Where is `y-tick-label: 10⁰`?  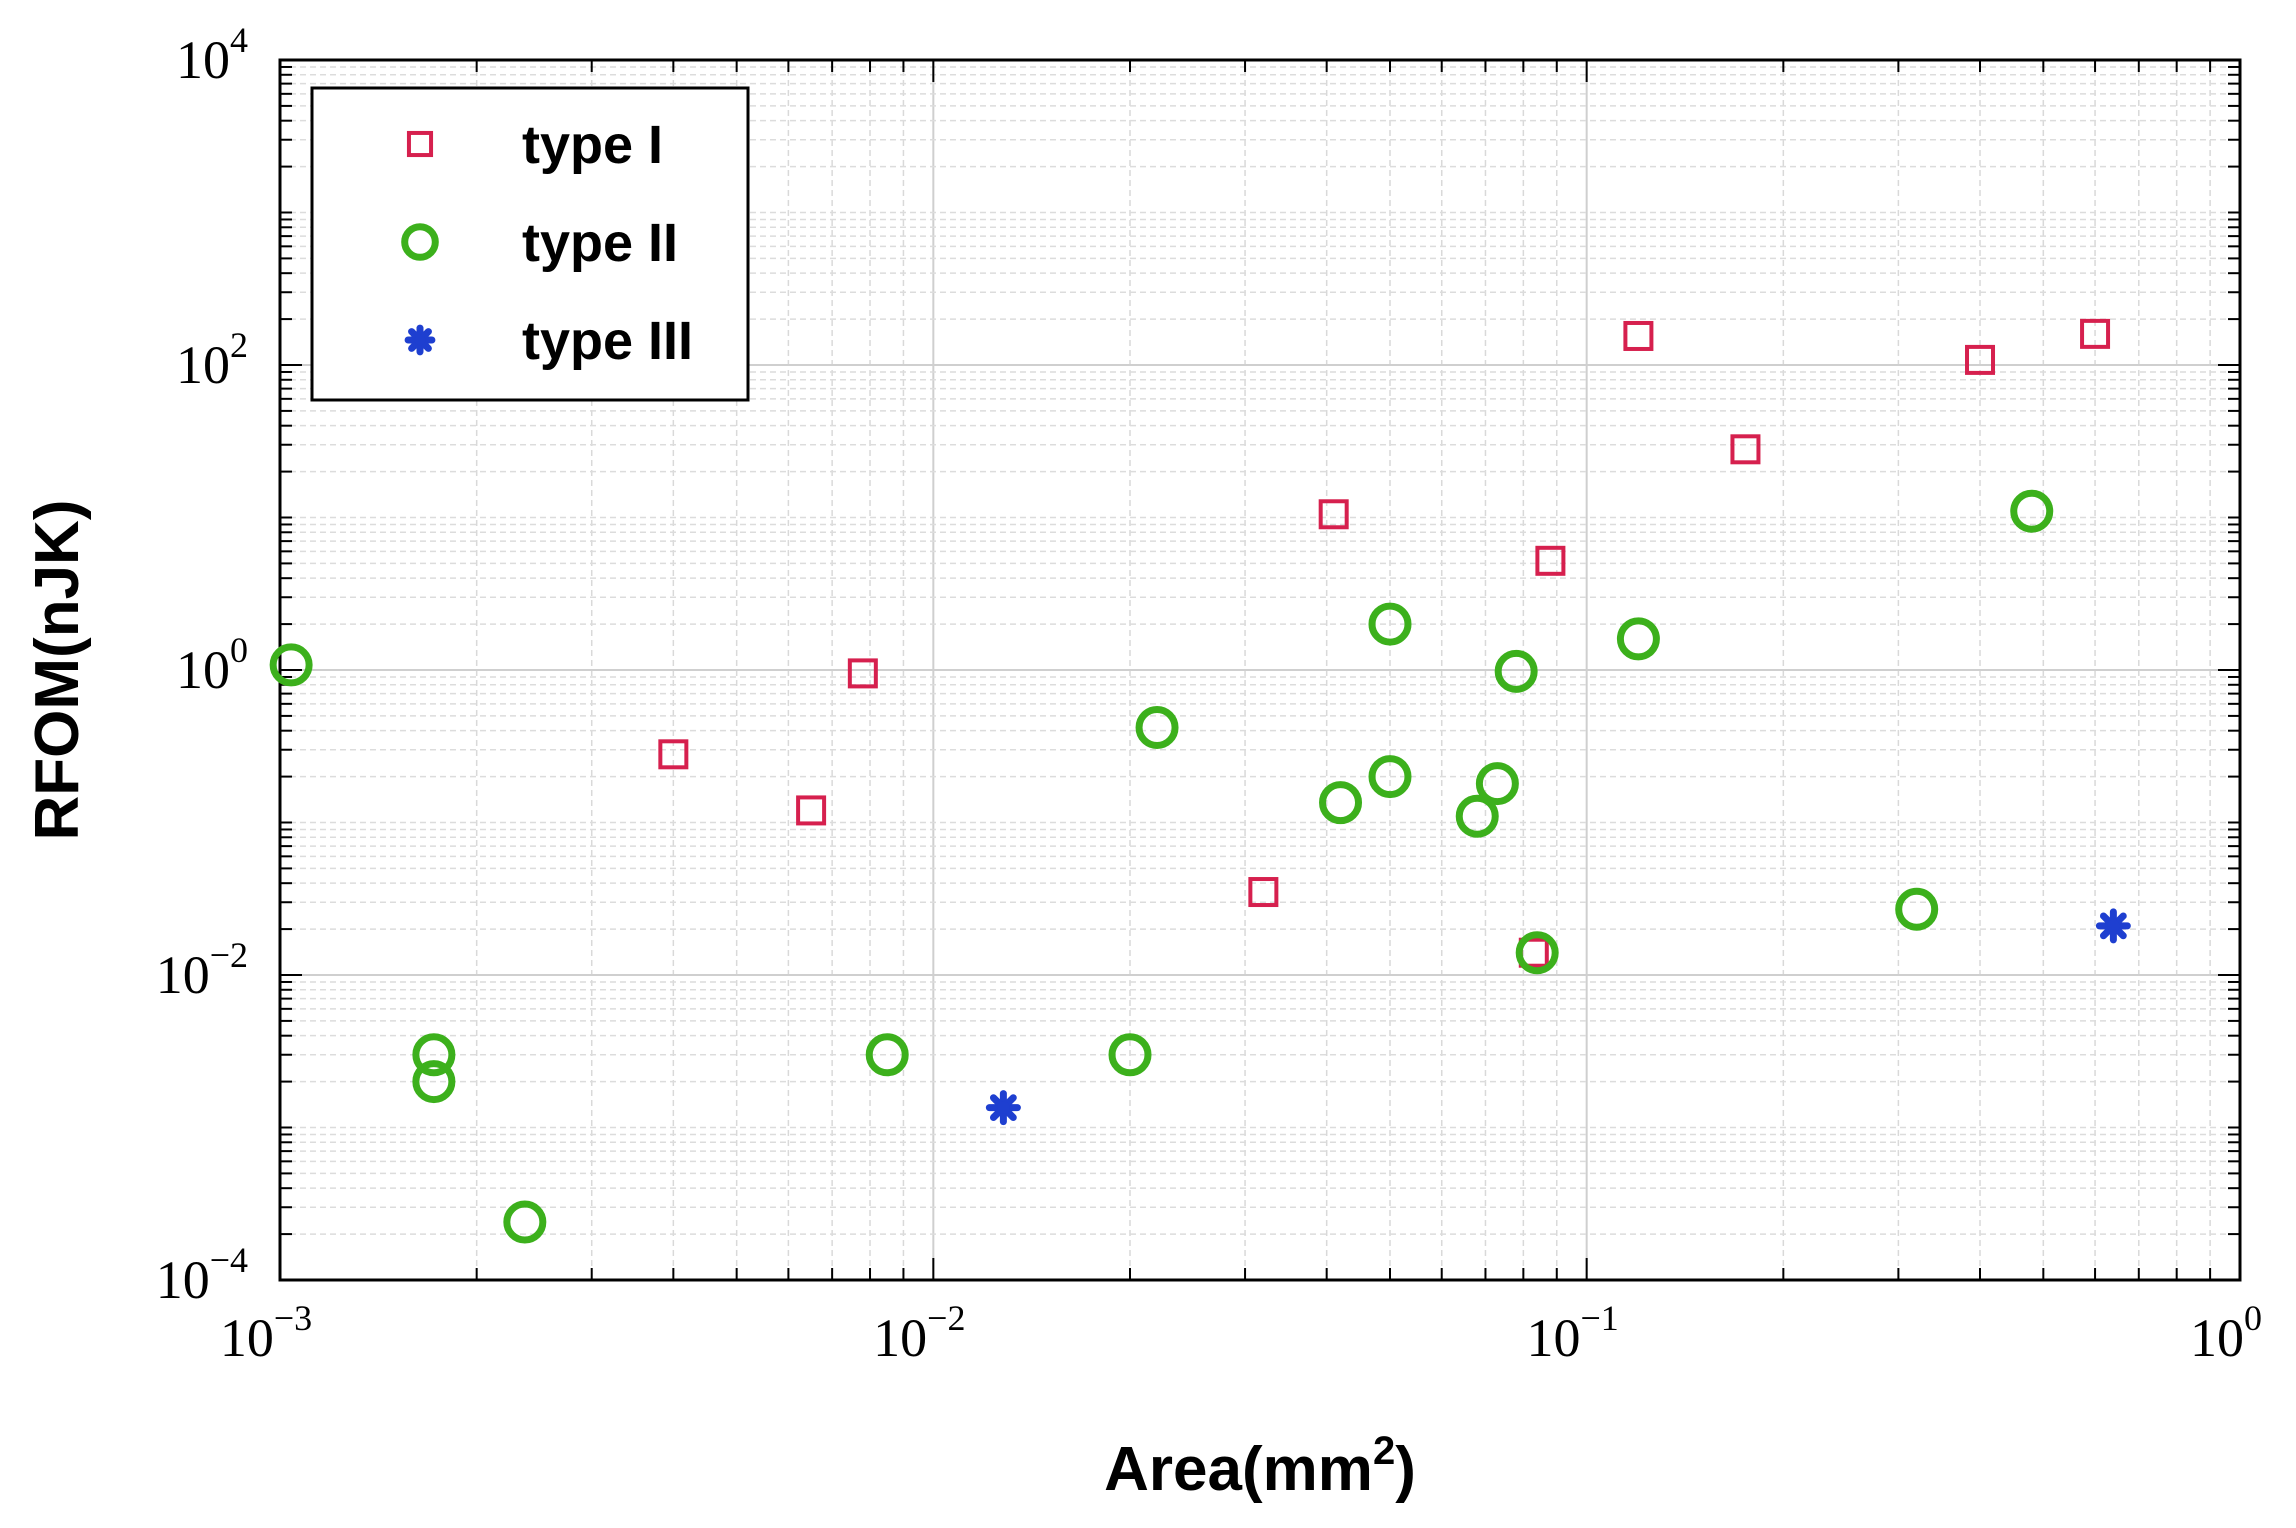
y-tick-label: 10⁰ is located at coordinates (212, 665).